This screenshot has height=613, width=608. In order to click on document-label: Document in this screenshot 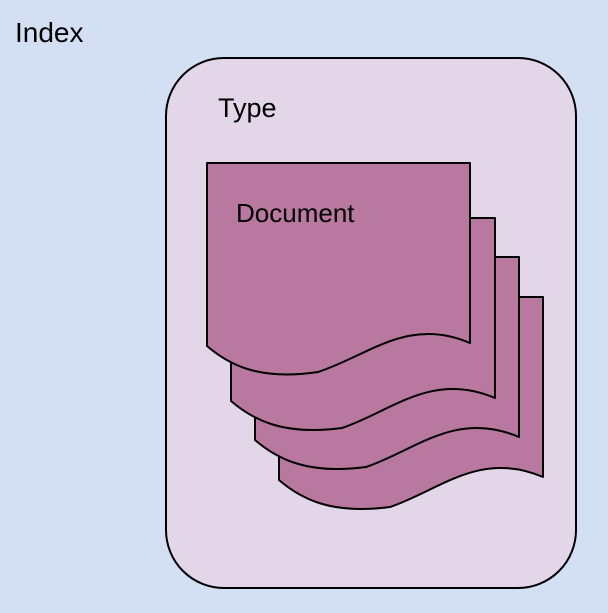, I will do `click(295, 213)`.